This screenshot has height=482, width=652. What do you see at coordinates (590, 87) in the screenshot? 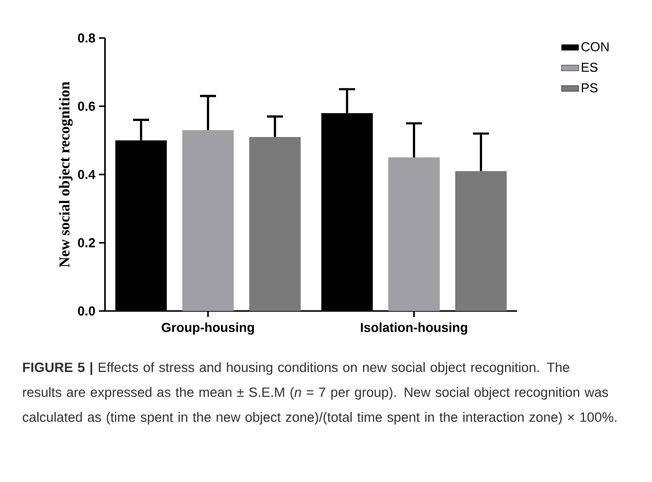
I see `legend-label: PS` at bounding box center [590, 87].